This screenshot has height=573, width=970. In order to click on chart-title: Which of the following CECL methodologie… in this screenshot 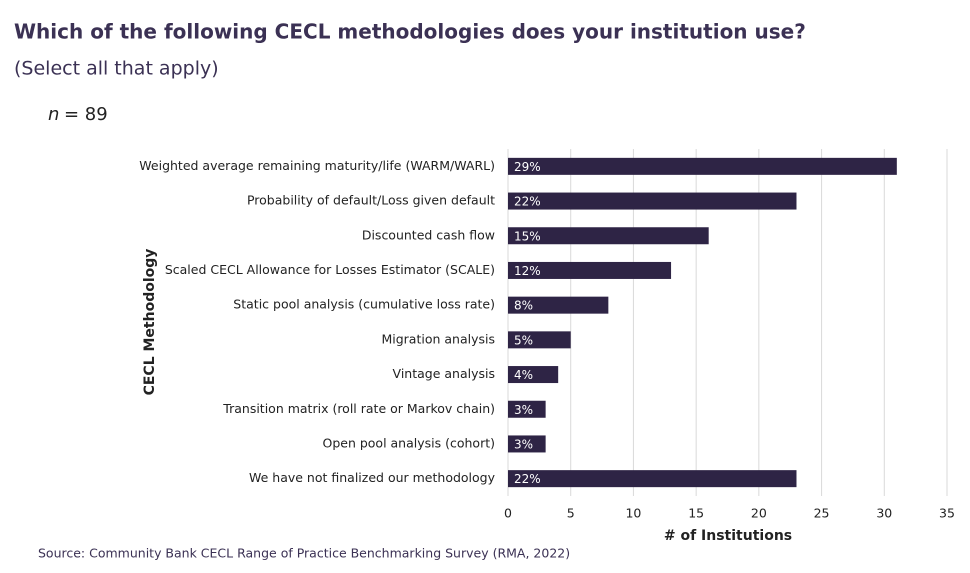, I will do `click(410, 32)`.